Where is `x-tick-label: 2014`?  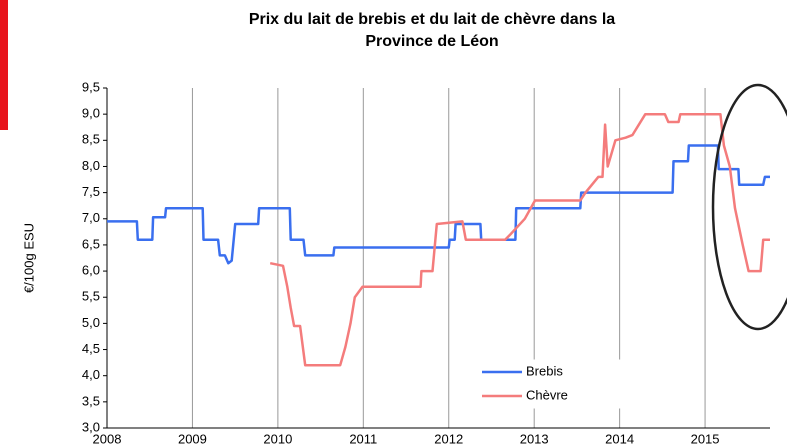 x-tick-label: 2014 is located at coordinates (619, 438).